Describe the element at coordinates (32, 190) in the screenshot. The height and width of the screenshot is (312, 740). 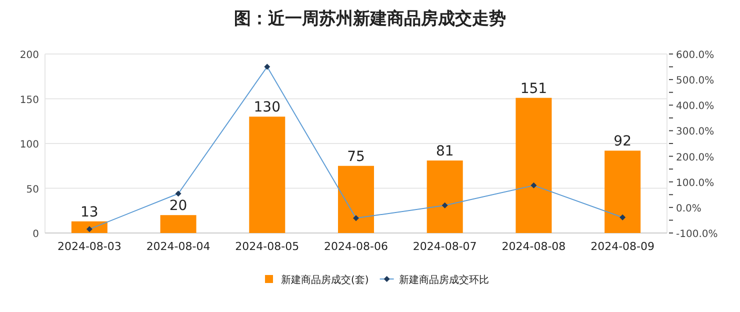
I see `ytick: 50` at that location.